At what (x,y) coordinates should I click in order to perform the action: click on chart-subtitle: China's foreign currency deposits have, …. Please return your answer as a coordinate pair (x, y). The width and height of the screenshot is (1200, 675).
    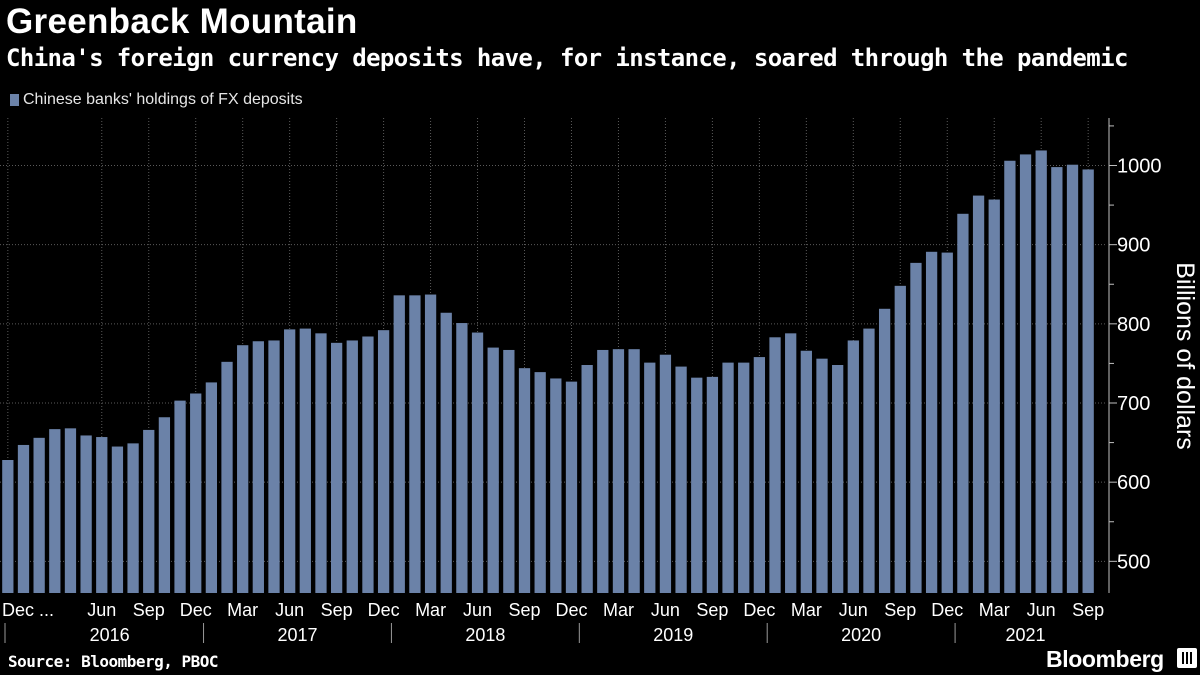
    Looking at the image, I should click on (567, 58).